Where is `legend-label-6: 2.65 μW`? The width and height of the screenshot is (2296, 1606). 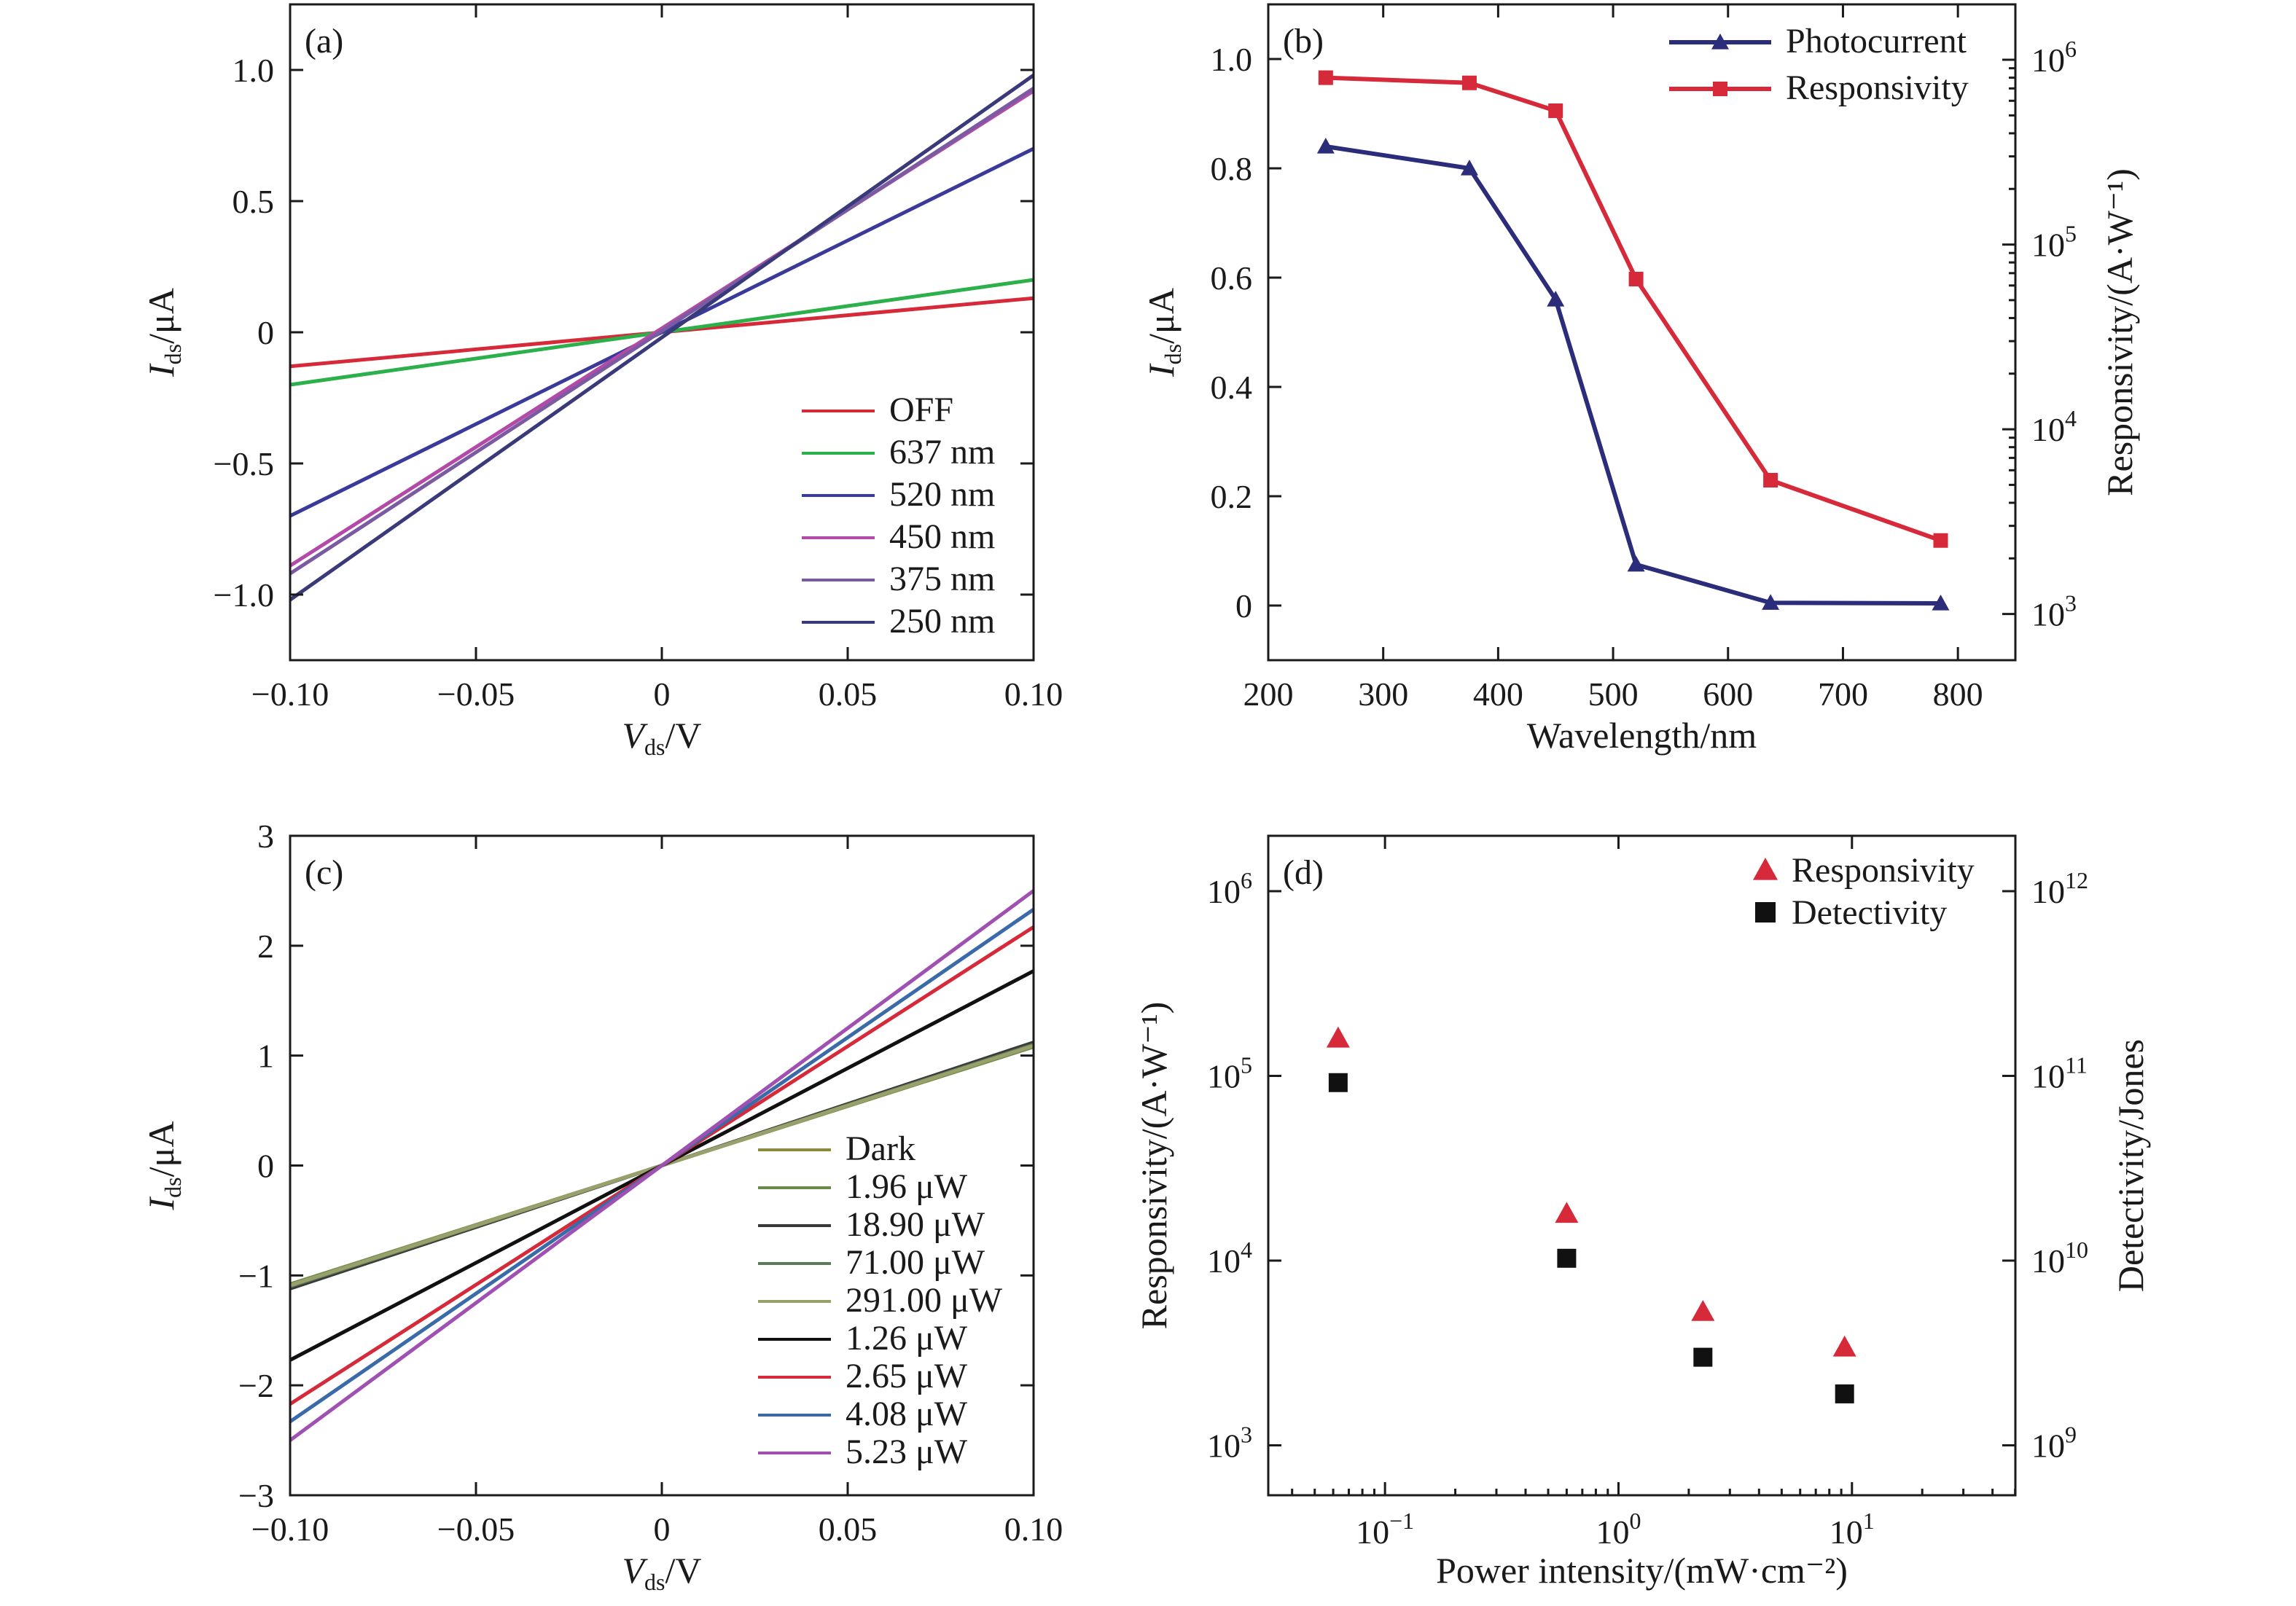
legend-label-6: 2.65 μW is located at coordinates (907, 1376).